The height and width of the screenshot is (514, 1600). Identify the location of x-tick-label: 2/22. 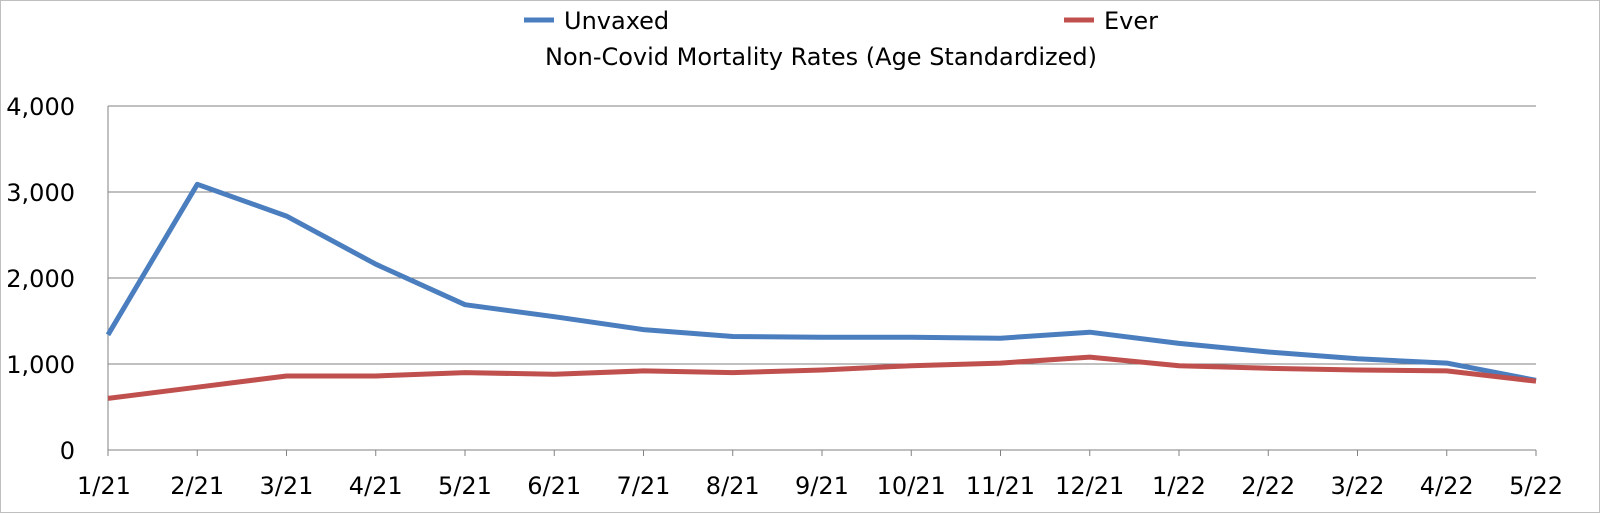
(1268, 486).